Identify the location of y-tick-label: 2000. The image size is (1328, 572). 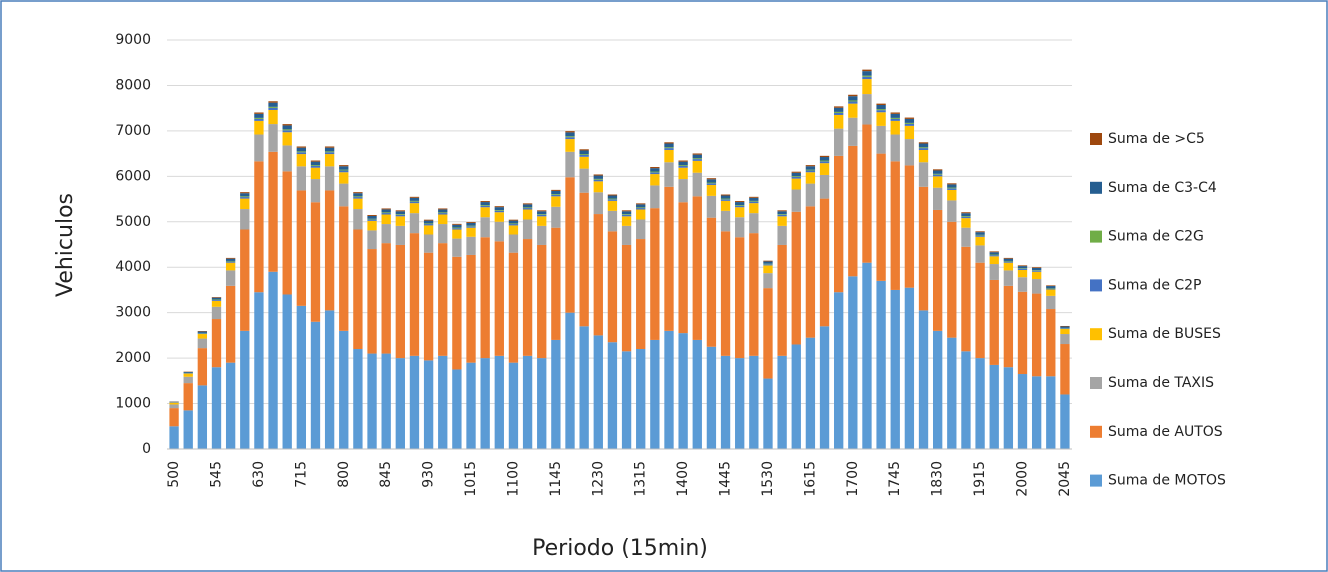
(133, 358).